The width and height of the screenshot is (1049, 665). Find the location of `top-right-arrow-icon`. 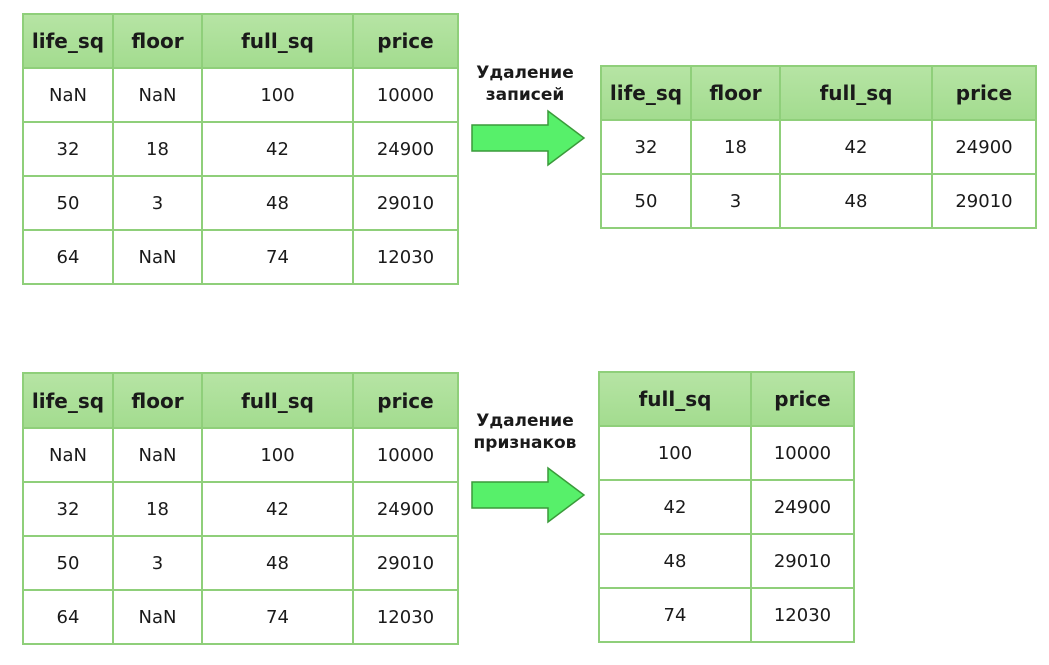

top-right-arrow-icon is located at coordinates (528, 138).